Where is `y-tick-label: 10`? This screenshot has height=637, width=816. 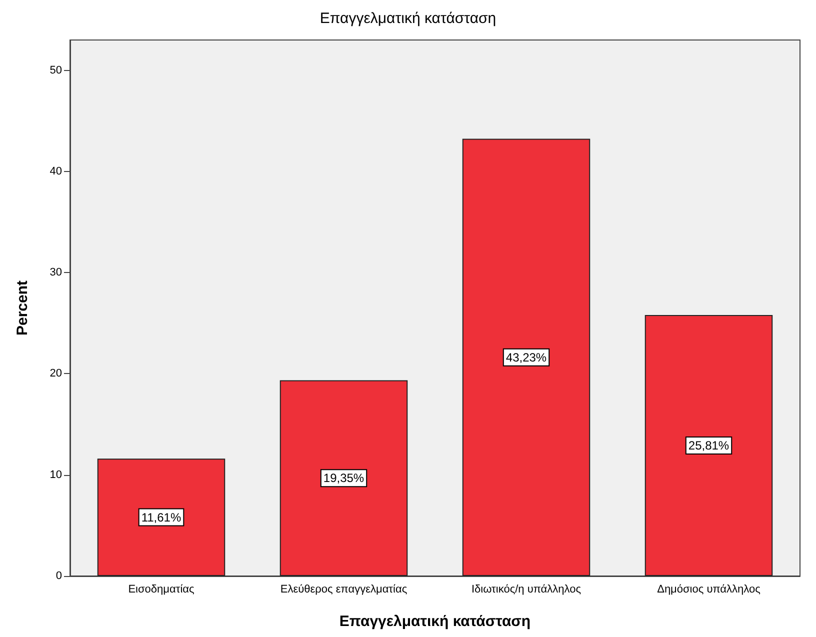 y-tick-label: 10 is located at coordinates (56, 474).